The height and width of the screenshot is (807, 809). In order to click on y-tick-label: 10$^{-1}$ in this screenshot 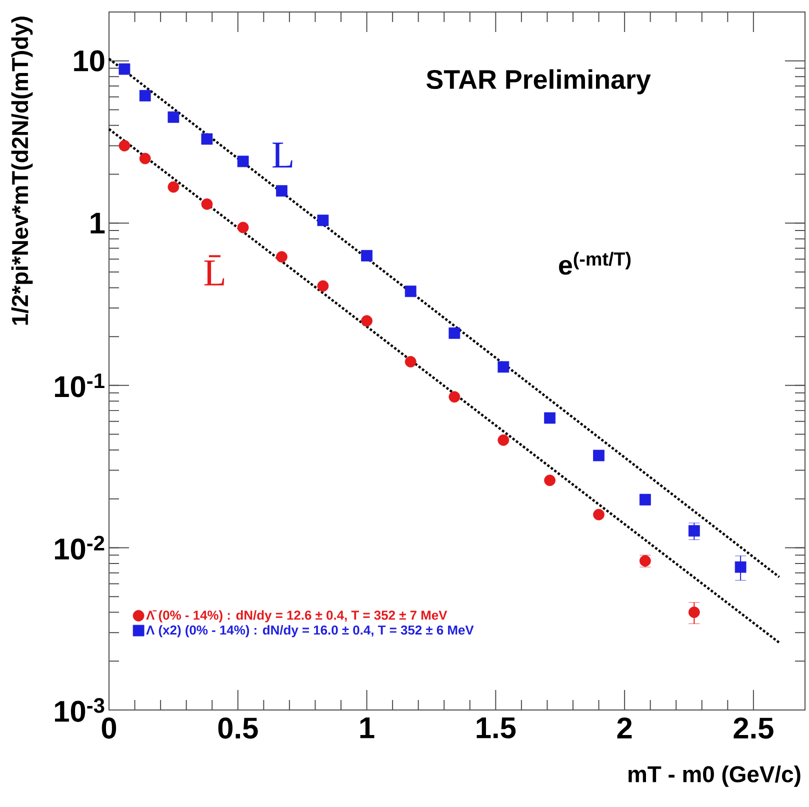, I will do `click(79, 386)`.